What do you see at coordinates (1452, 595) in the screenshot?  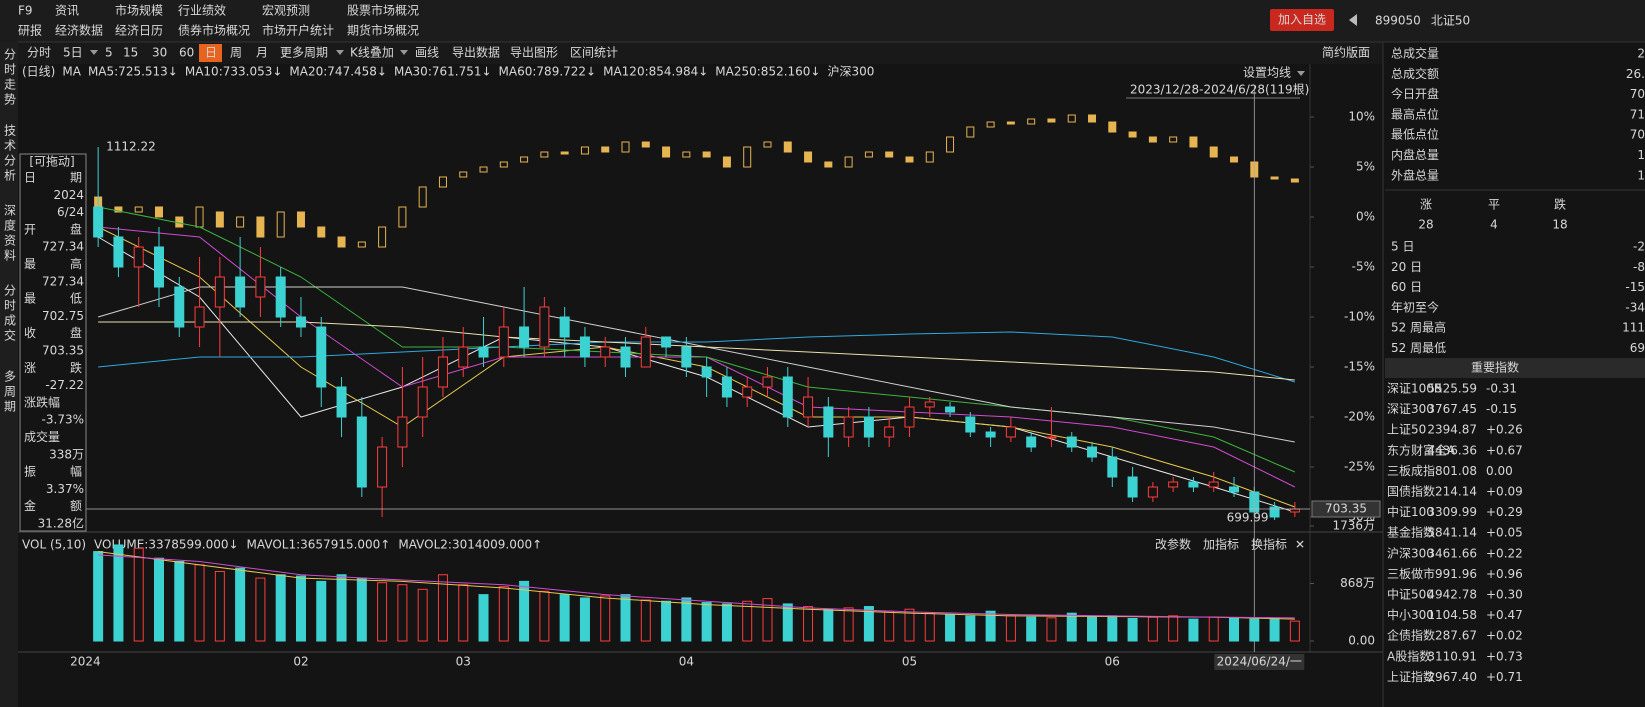 I see `index-value: 4942.78` at bounding box center [1452, 595].